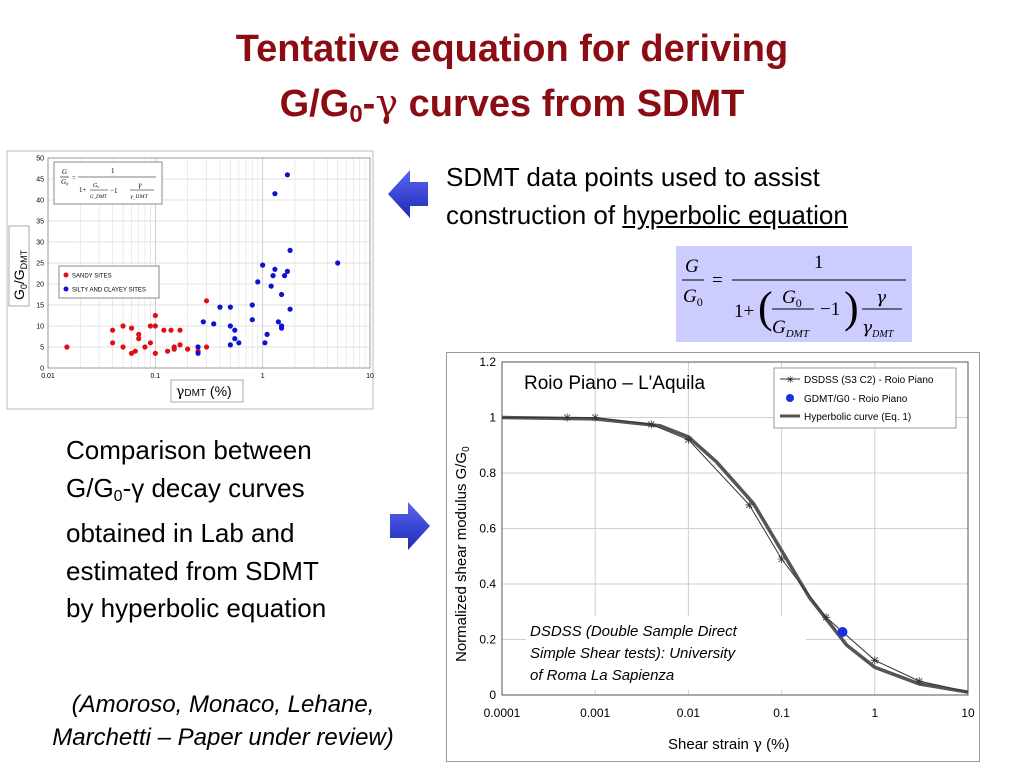  What do you see at coordinates (492, 695) in the screenshot?
I see `right-ytick-label: 0` at bounding box center [492, 695].